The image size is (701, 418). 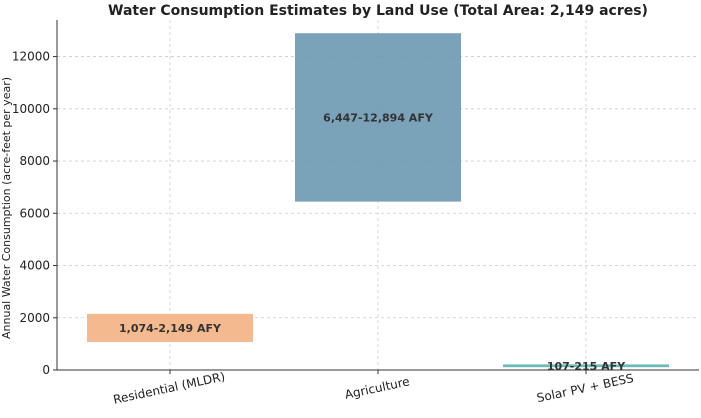 I want to click on x-tick-label: Residential (MLDR), so click(x=169, y=387).